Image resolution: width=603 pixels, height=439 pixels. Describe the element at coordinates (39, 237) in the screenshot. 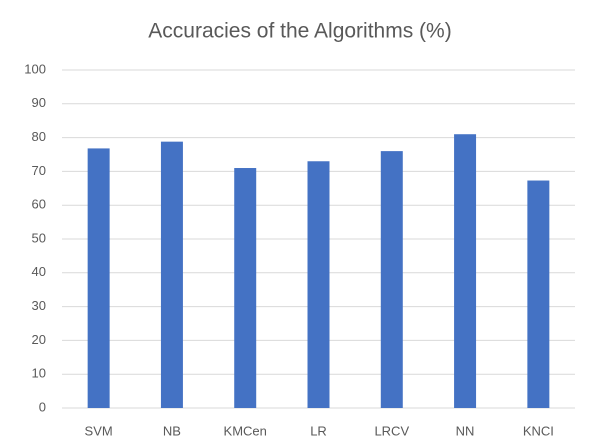

I see `y-tick-label: 50` at that location.